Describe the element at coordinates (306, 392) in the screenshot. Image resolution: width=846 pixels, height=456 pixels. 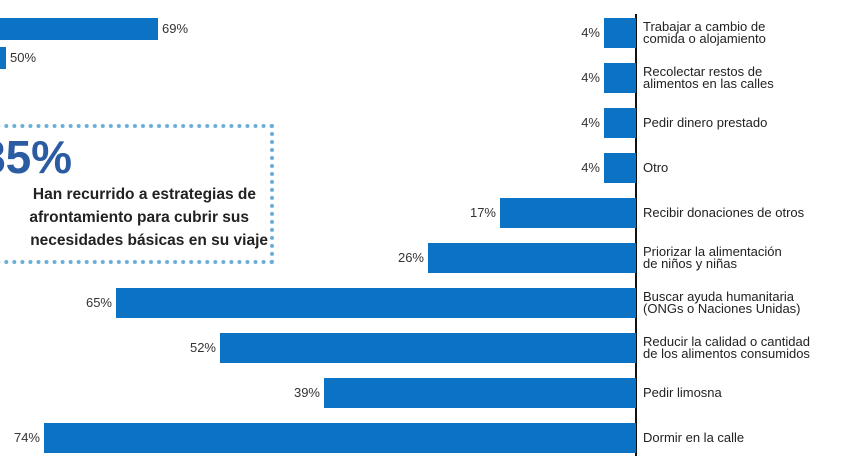
I see `value-label: 39%` at that location.